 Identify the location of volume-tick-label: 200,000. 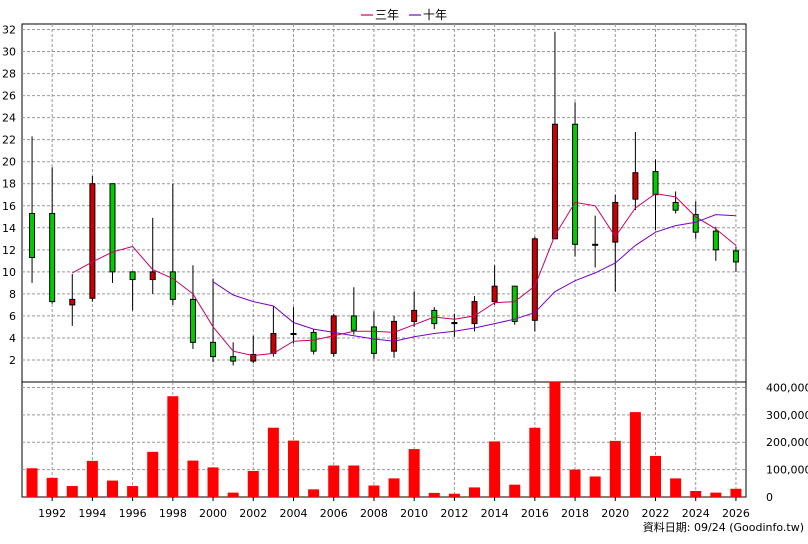
(787, 442).